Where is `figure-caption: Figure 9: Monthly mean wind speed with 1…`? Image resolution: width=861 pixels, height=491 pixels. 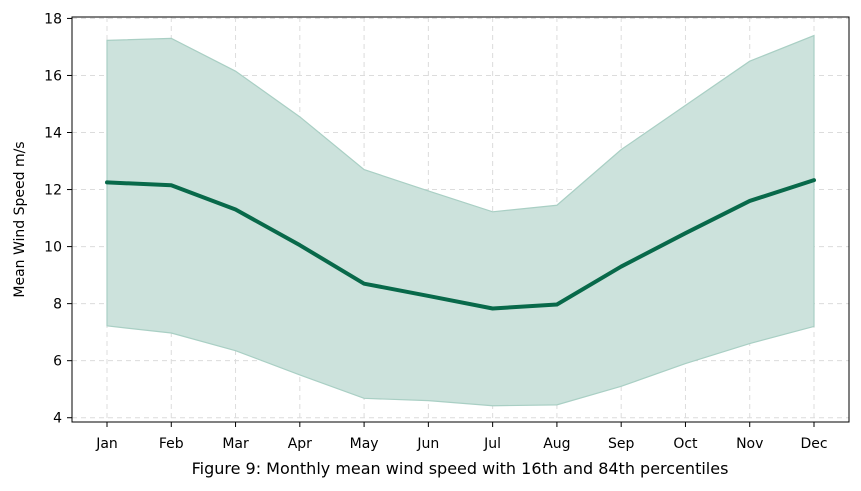 figure-caption: Figure 9: Monthly mean wind speed with 1… is located at coordinates (460, 468).